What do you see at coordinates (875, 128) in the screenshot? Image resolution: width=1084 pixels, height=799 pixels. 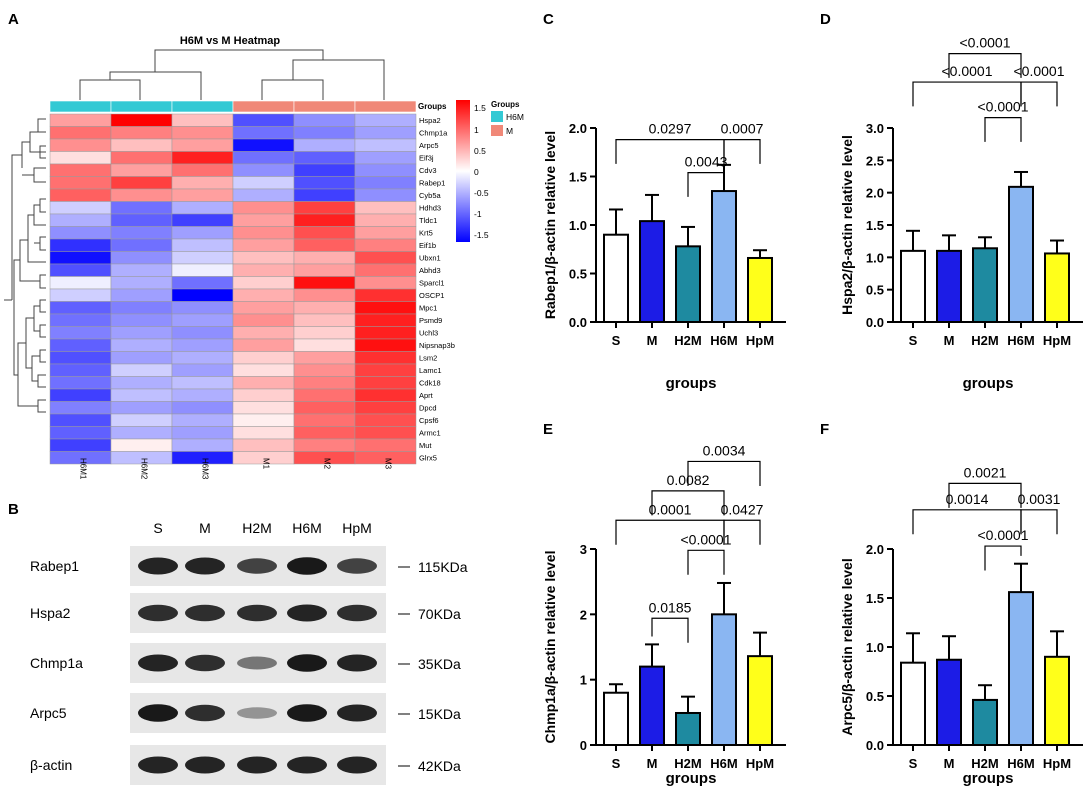 I see `y-tick-label: 3.0` at bounding box center [875, 128].